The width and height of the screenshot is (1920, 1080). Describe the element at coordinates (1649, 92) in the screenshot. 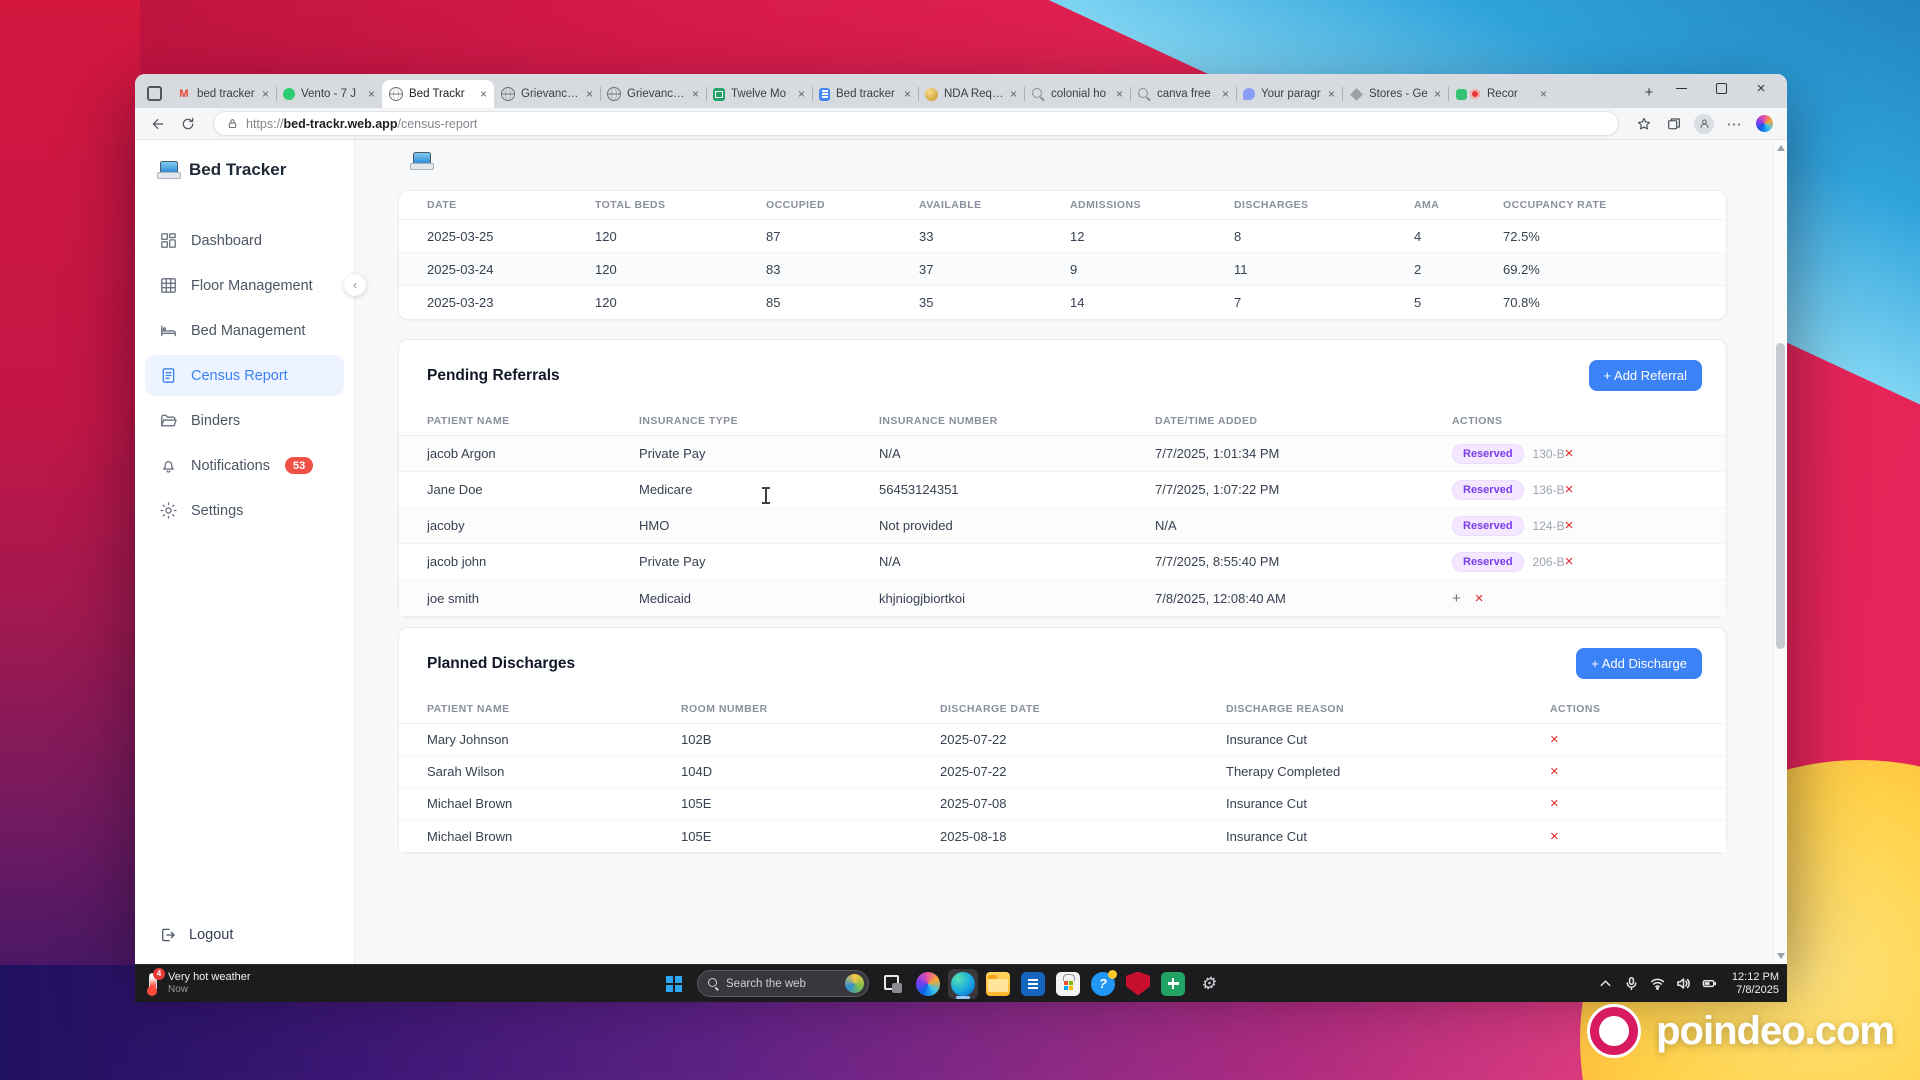

I see `new-tab-button: +` at that location.